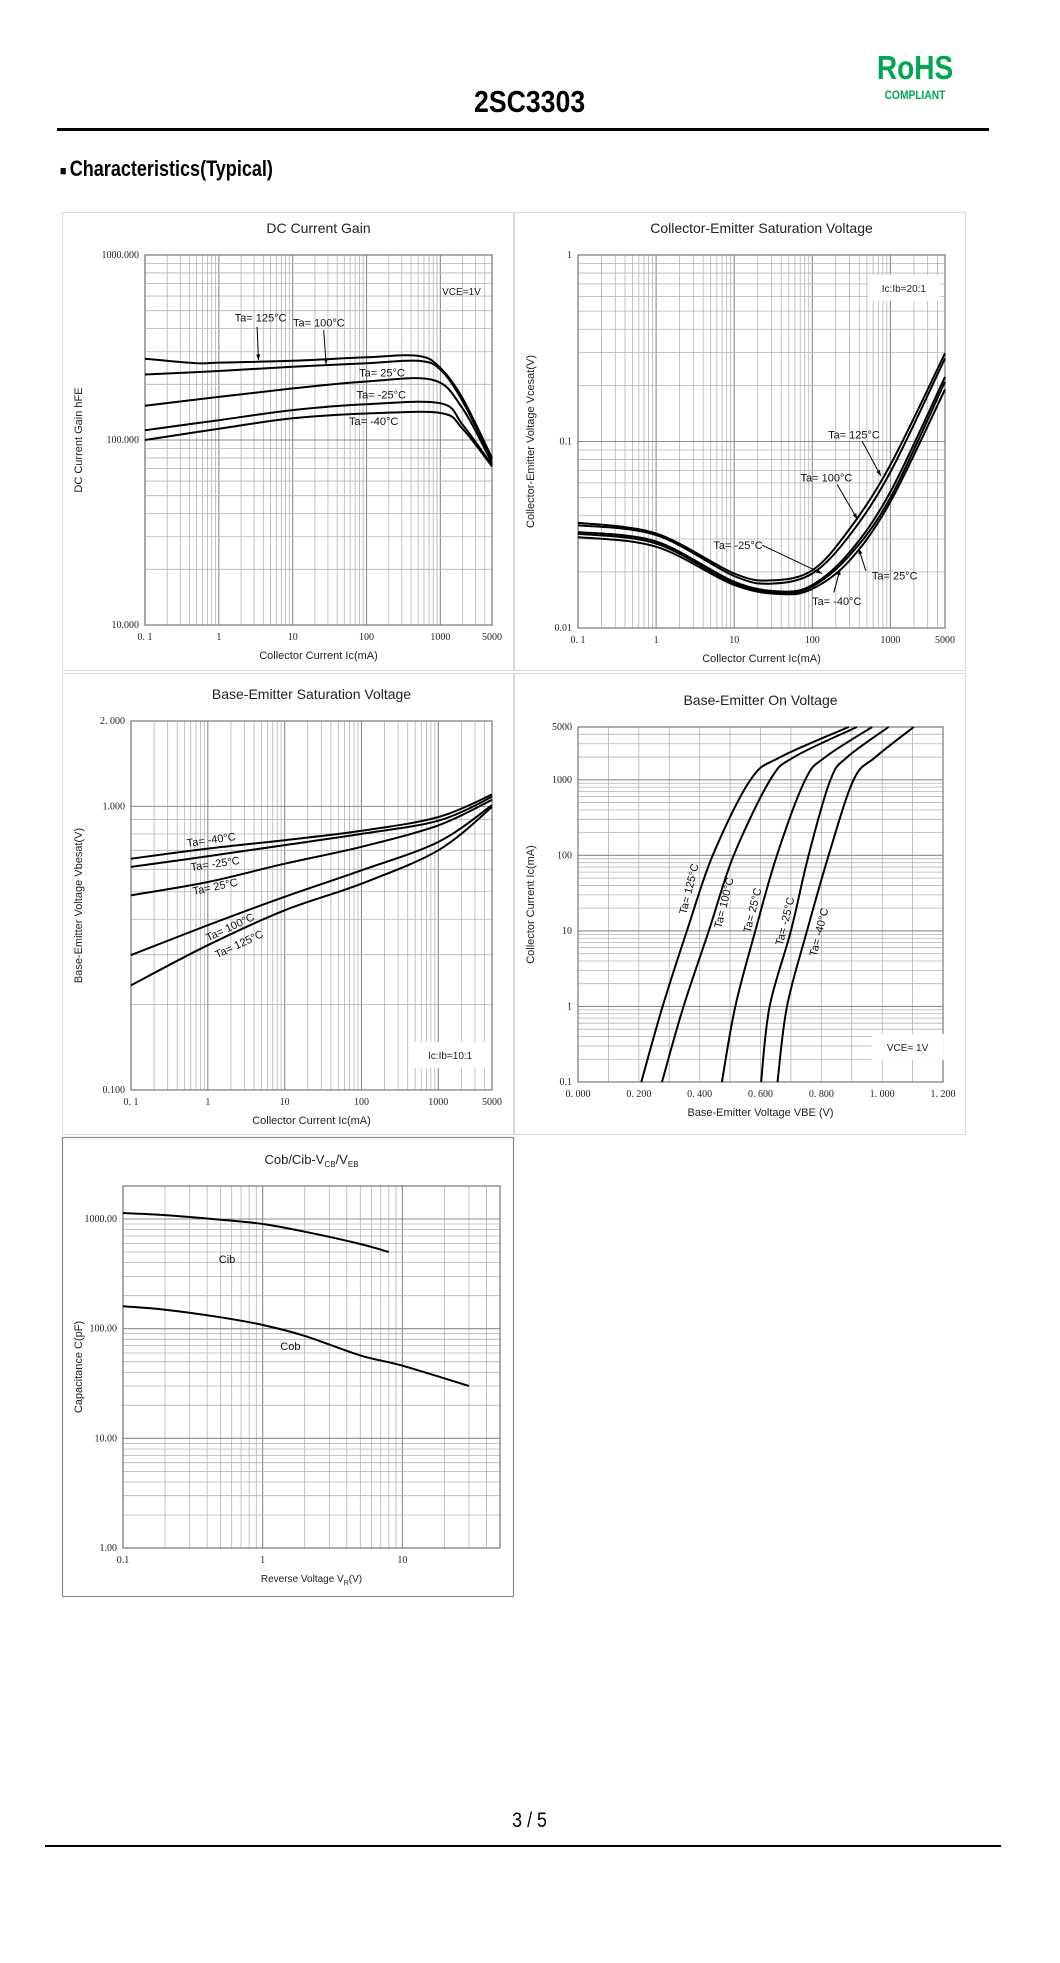 The width and height of the screenshot is (1060, 1963). What do you see at coordinates (227, 1260) in the screenshot?
I see `series-label: Cib` at bounding box center [227, 1260].